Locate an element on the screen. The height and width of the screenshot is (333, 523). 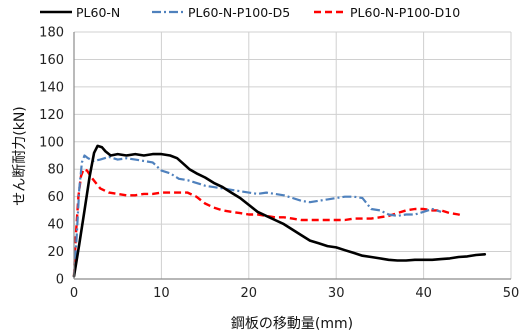
y-tick-label: 20 is located at coordinates (55, 252).